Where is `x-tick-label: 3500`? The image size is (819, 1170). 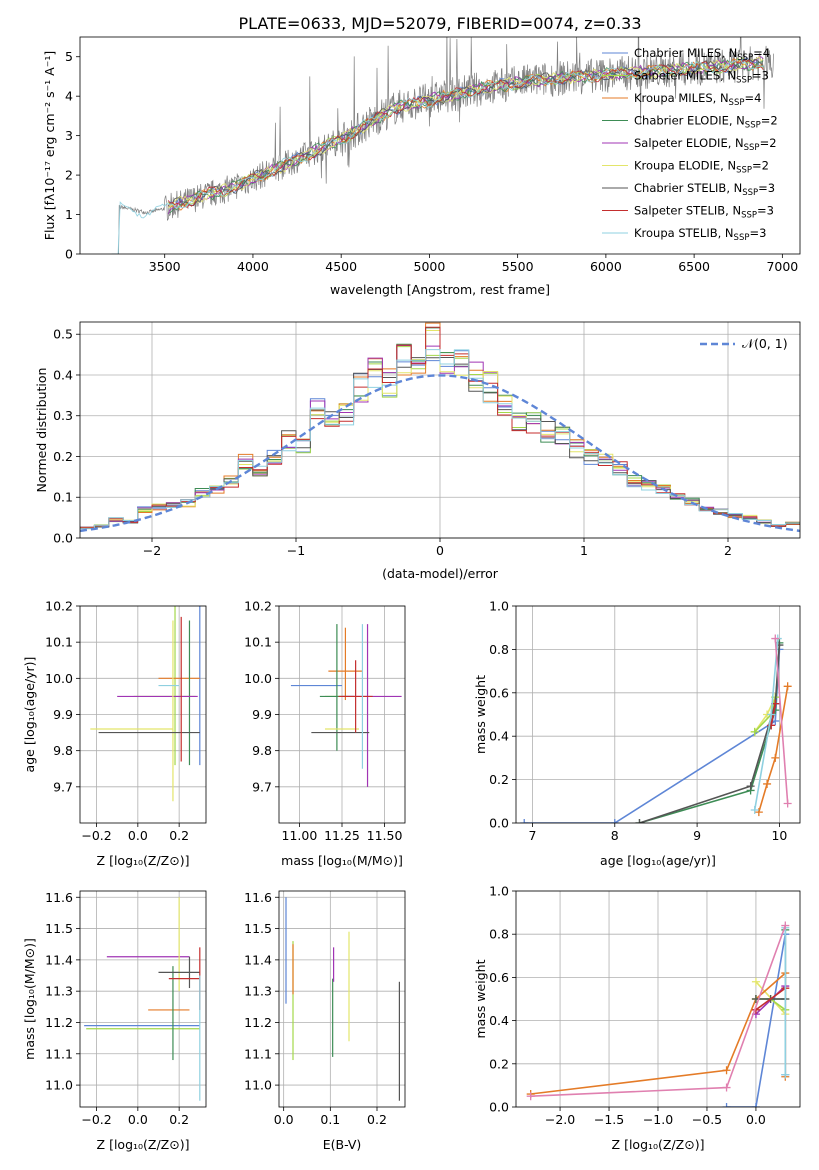
x-tick-label: 3500 is located at coordinates (165, 266).